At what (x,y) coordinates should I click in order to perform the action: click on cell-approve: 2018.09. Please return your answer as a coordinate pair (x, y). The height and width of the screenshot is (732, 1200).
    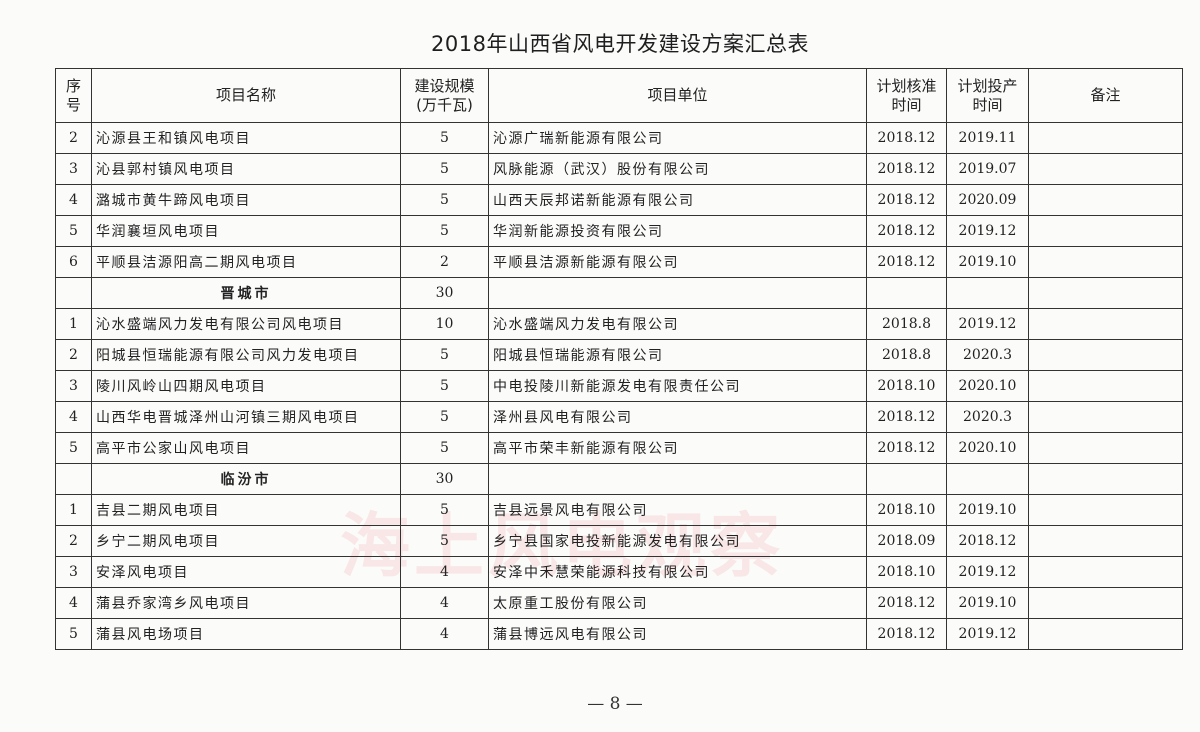
    Looking at the image, I should click on (906, 541).